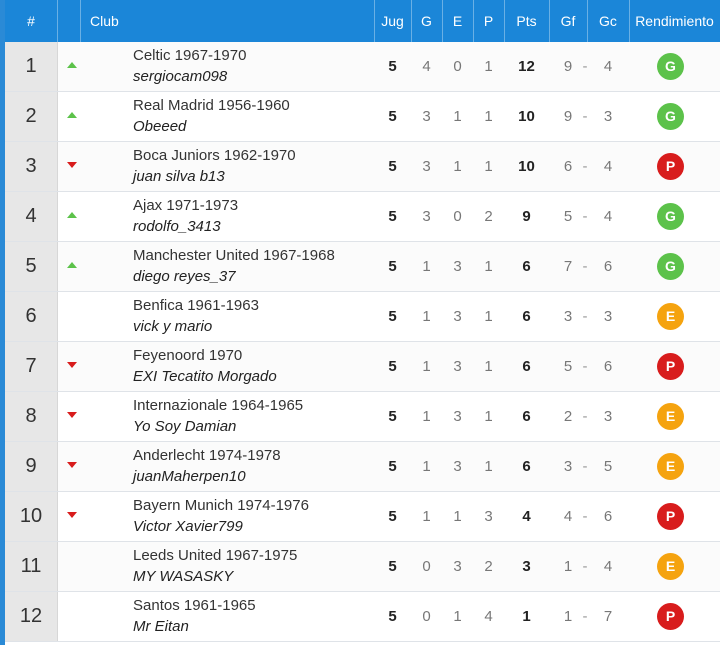  Describe the element at coordinates (31, 216) in the screenshot. I see `position-cell: 4` at that location.